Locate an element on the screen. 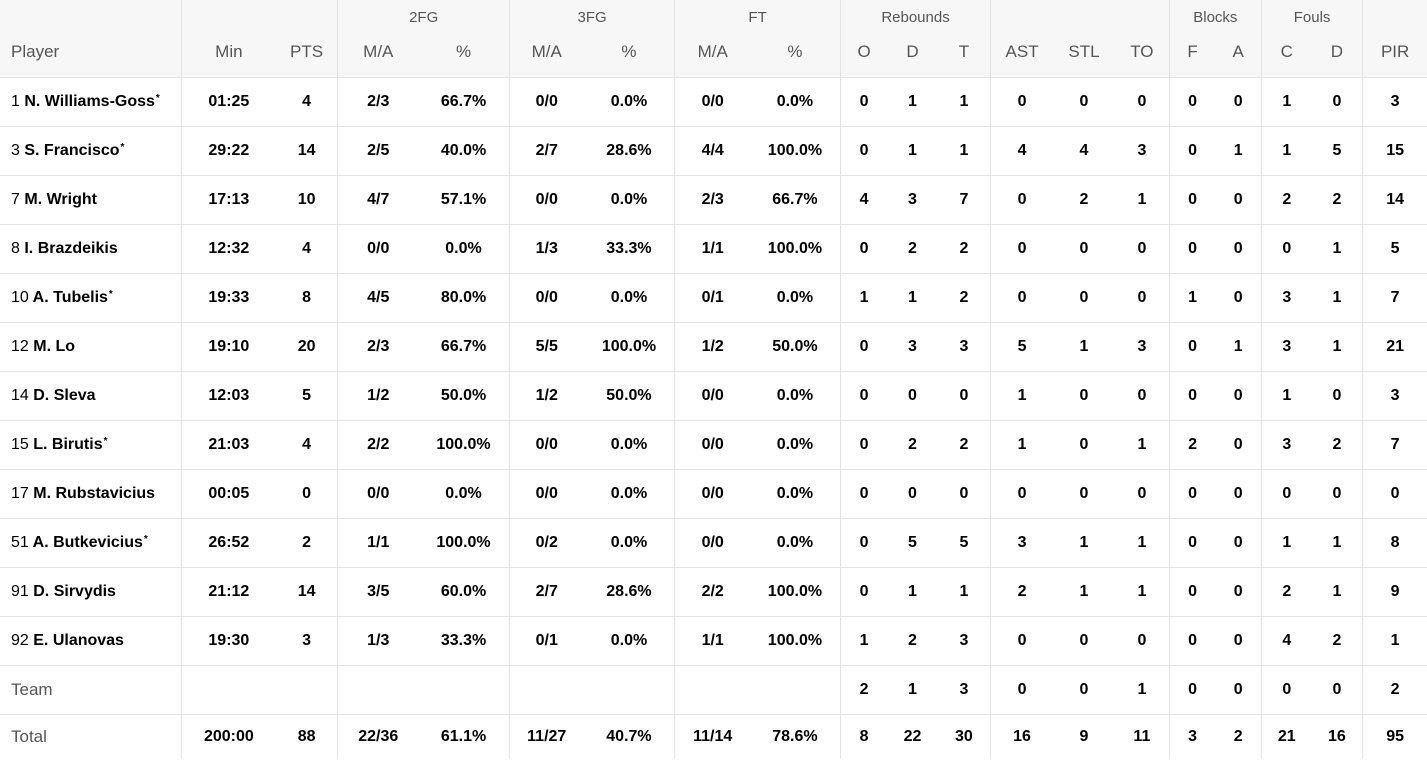 The width and height of the screenshot is (1427, 764). player-name: N. Williams-Goss is located at coordinates (89, 101).